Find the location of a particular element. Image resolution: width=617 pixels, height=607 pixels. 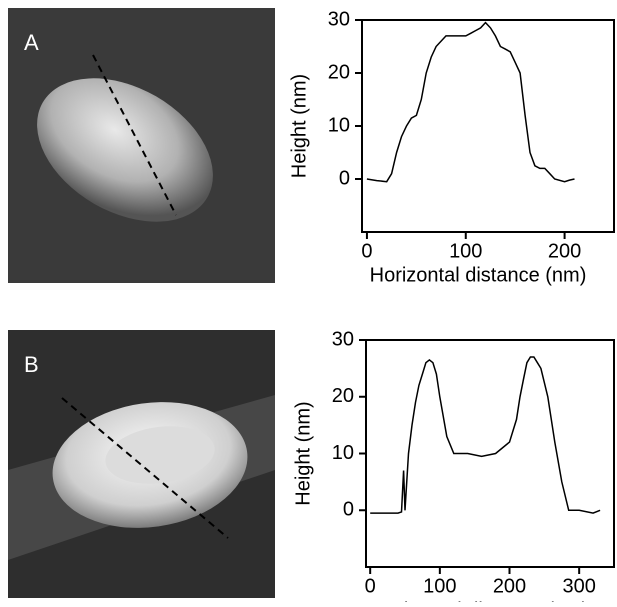

x-tick-label: 300 is located at coordinates (578, 586).